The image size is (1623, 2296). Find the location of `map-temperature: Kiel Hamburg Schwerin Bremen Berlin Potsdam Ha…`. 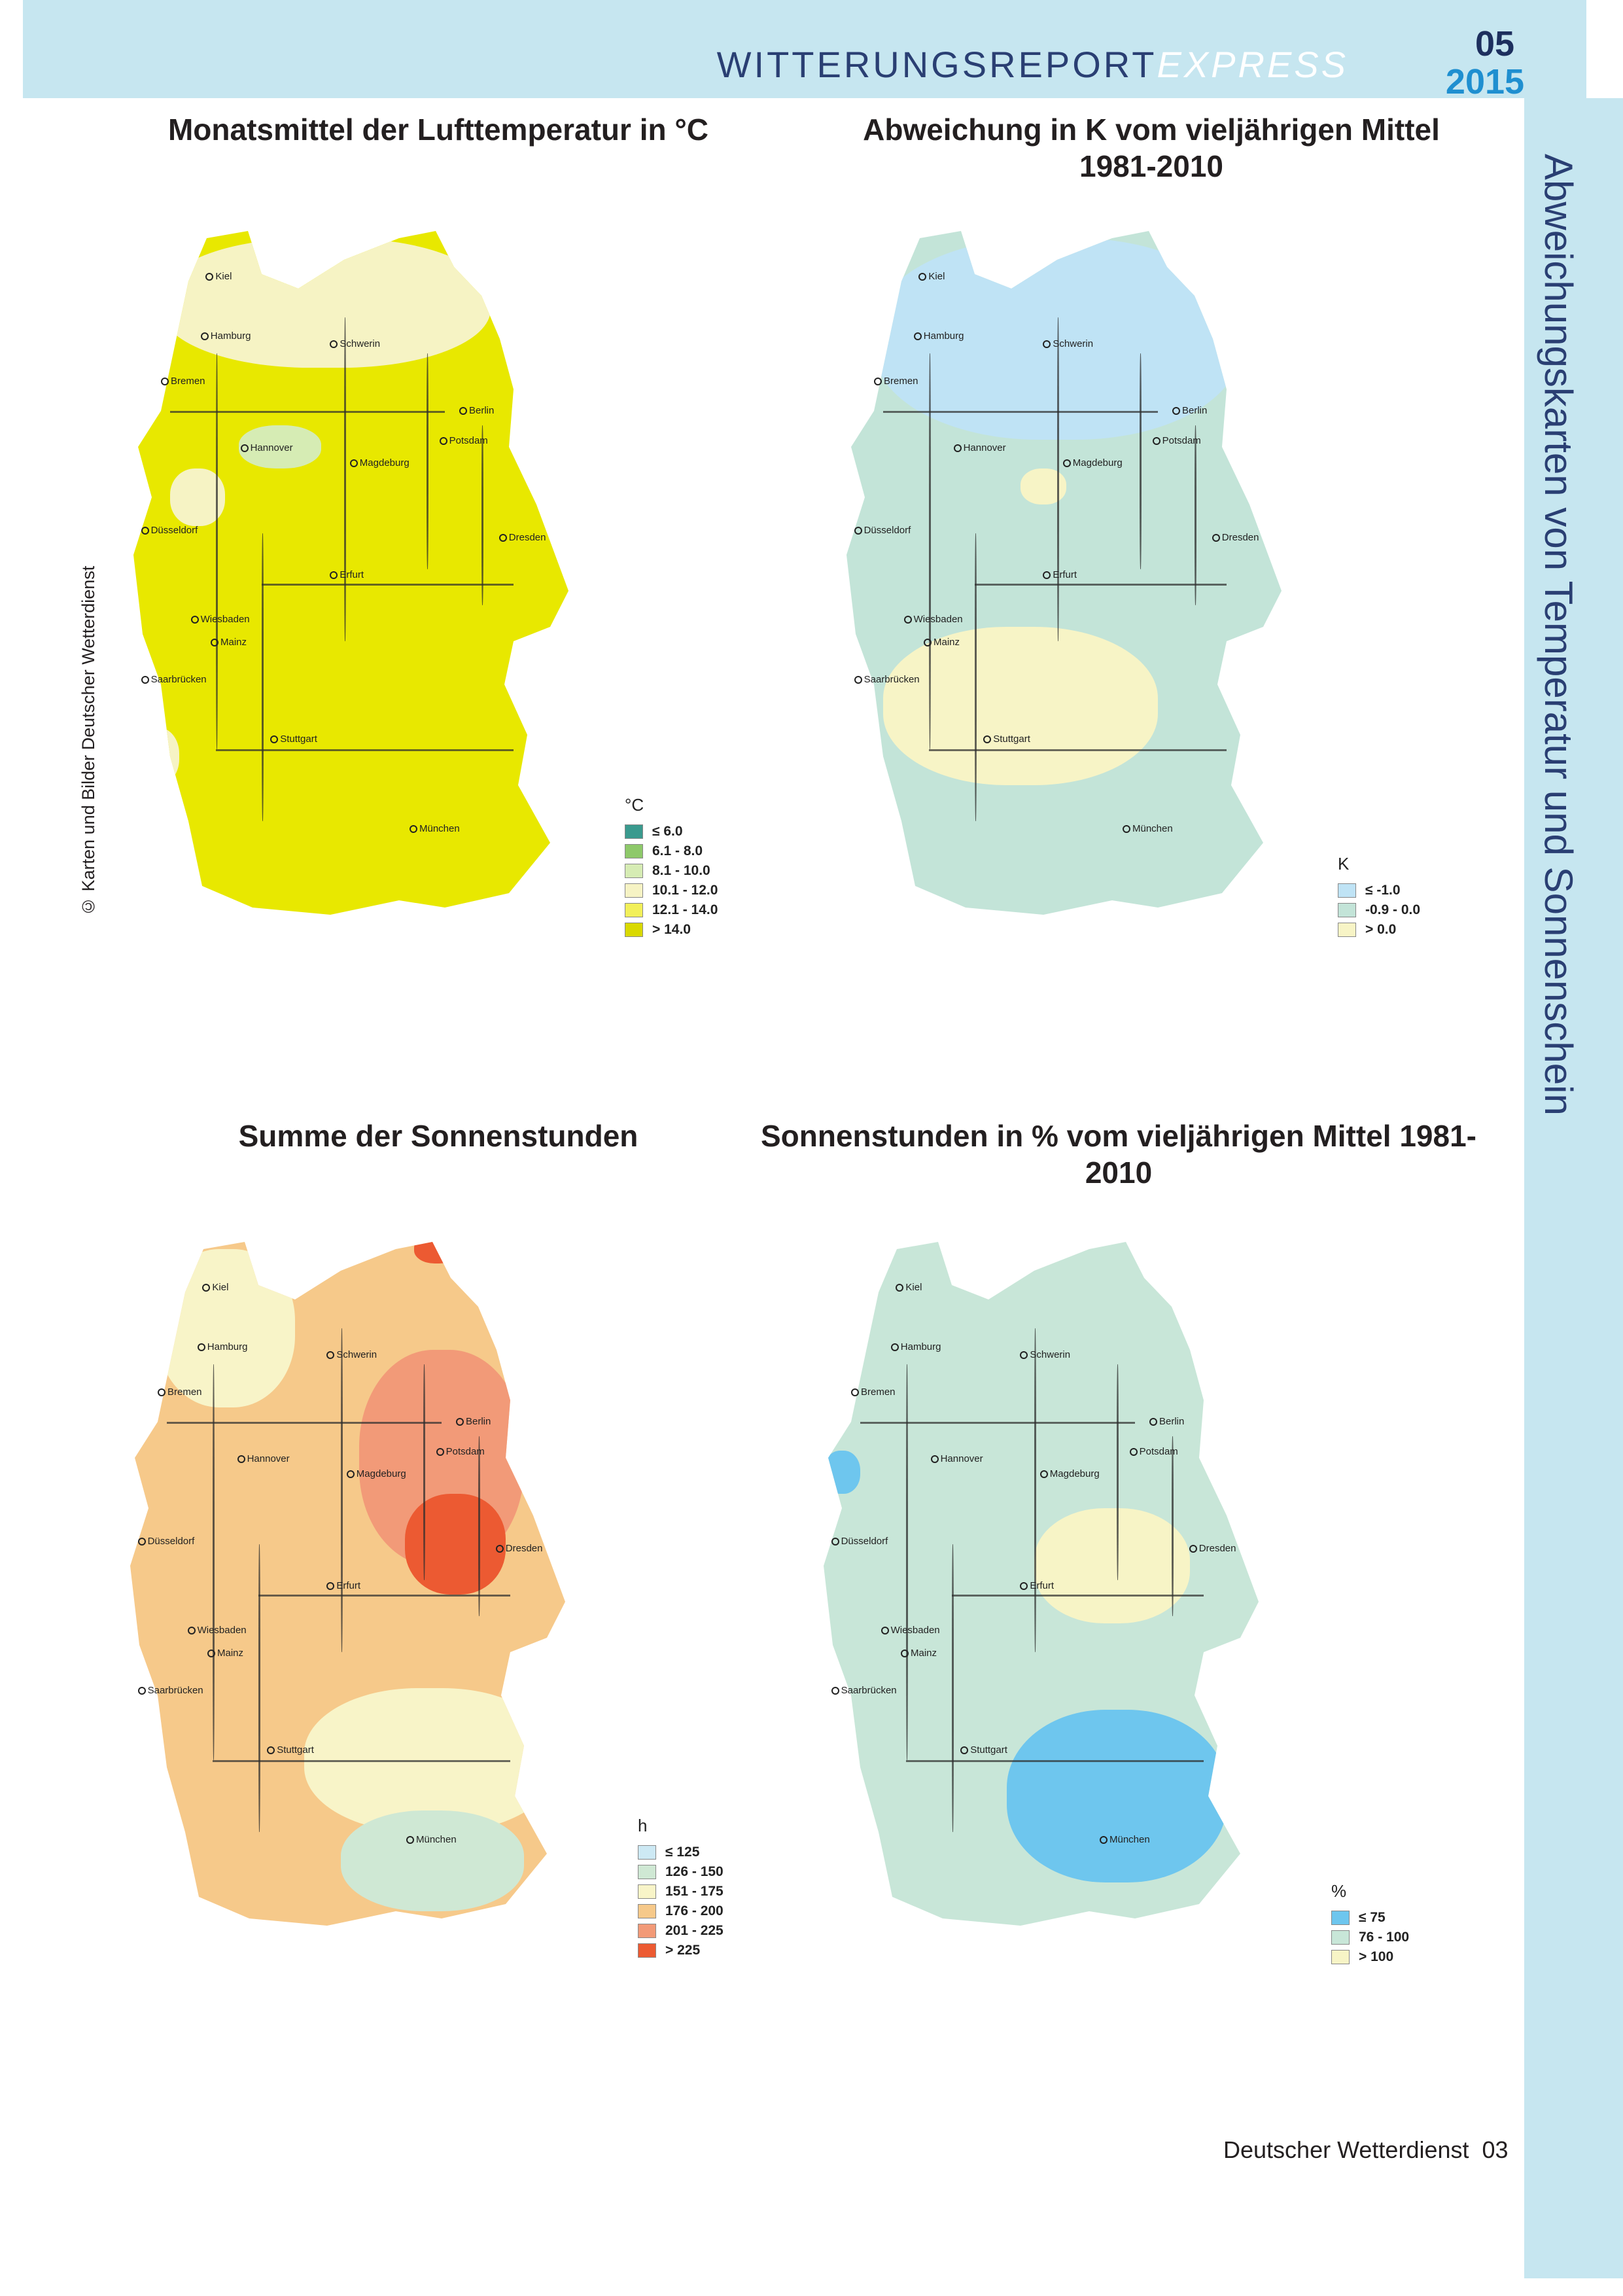

map-temperature: Kiel Hamburg Schwerin Bremen Berlin Potsdam Ha… is located at coordinates (359, 569).